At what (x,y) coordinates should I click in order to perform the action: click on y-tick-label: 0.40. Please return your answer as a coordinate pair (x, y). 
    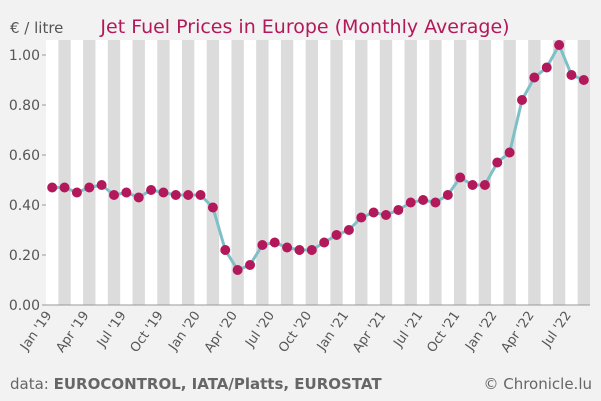
    Looking at the image, I should click on (24, 206).